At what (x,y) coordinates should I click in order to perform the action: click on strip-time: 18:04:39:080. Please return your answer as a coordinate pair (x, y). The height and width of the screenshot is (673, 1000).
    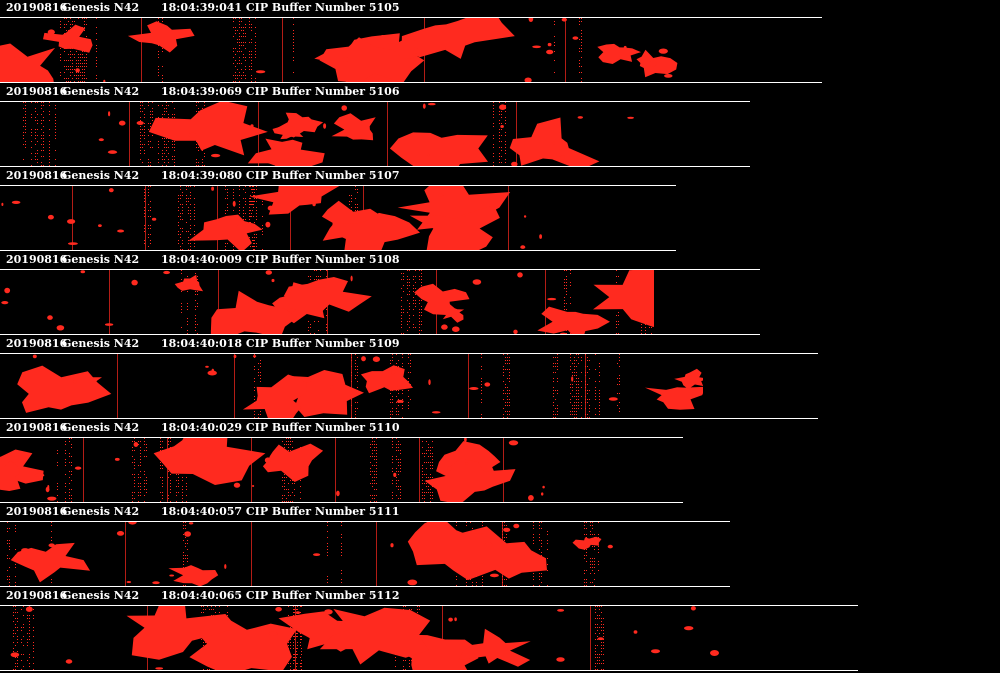
    Looking at the image, I should click on (202, 175).